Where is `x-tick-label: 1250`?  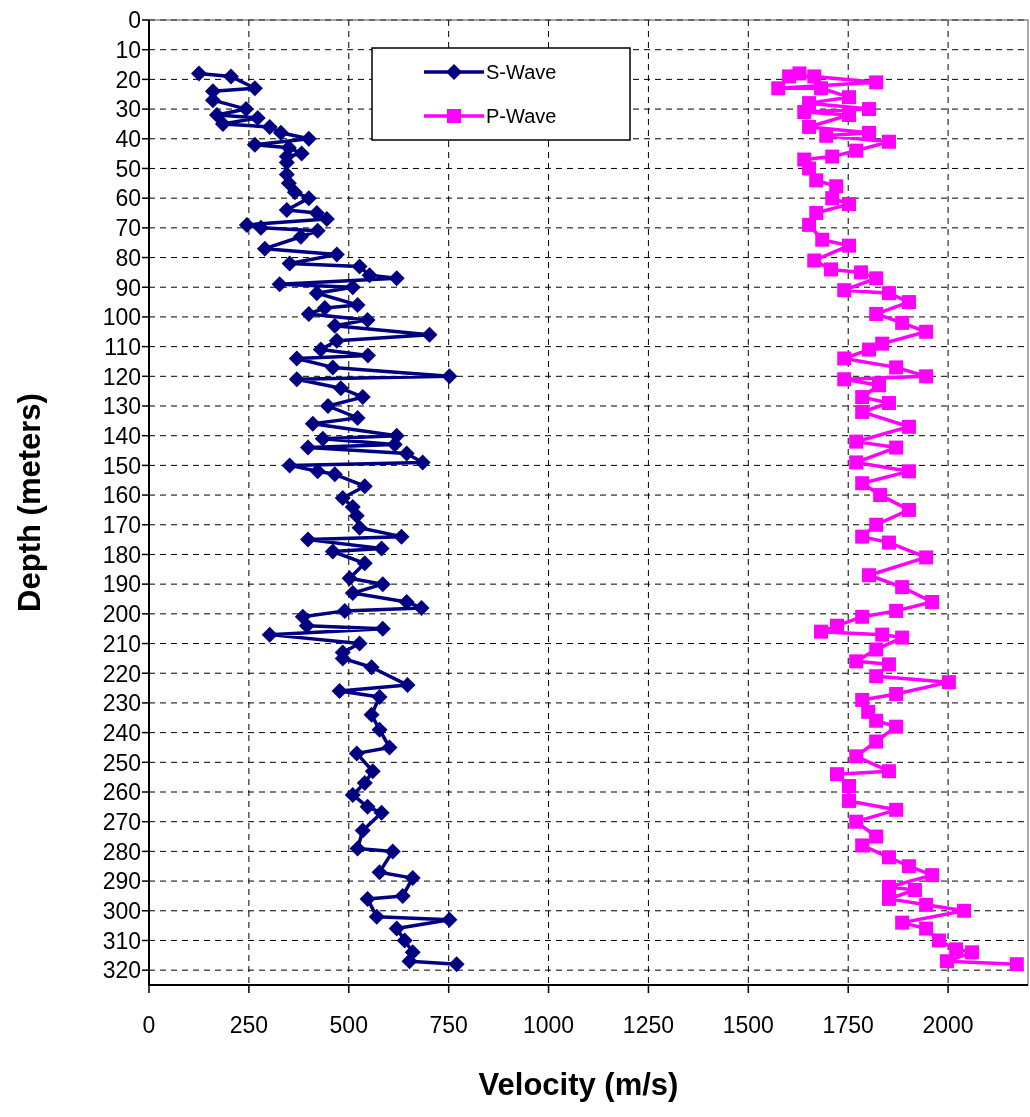
x-tick-label: 1250 is located at coordinates (648, 1025).